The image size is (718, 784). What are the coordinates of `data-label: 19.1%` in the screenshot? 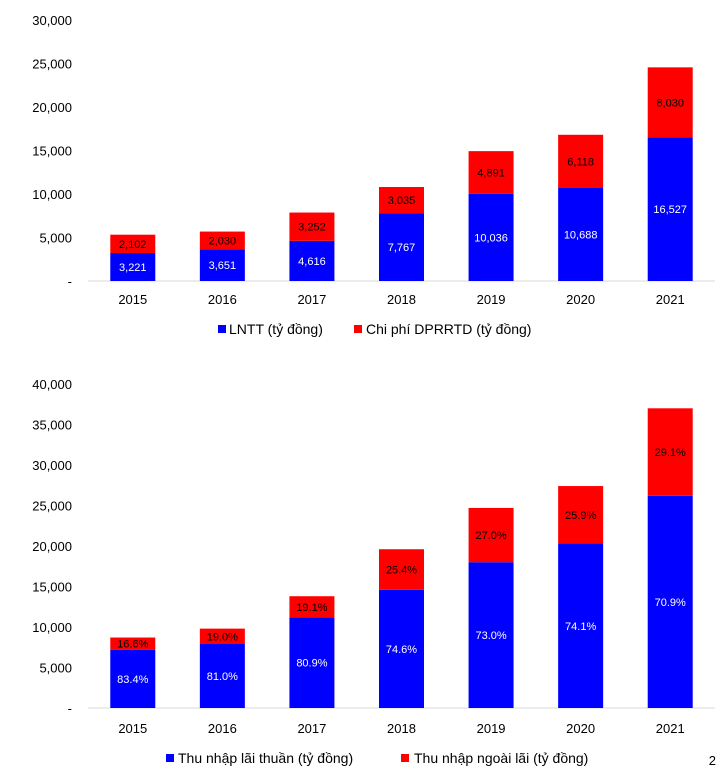 It's located at (311, 608).